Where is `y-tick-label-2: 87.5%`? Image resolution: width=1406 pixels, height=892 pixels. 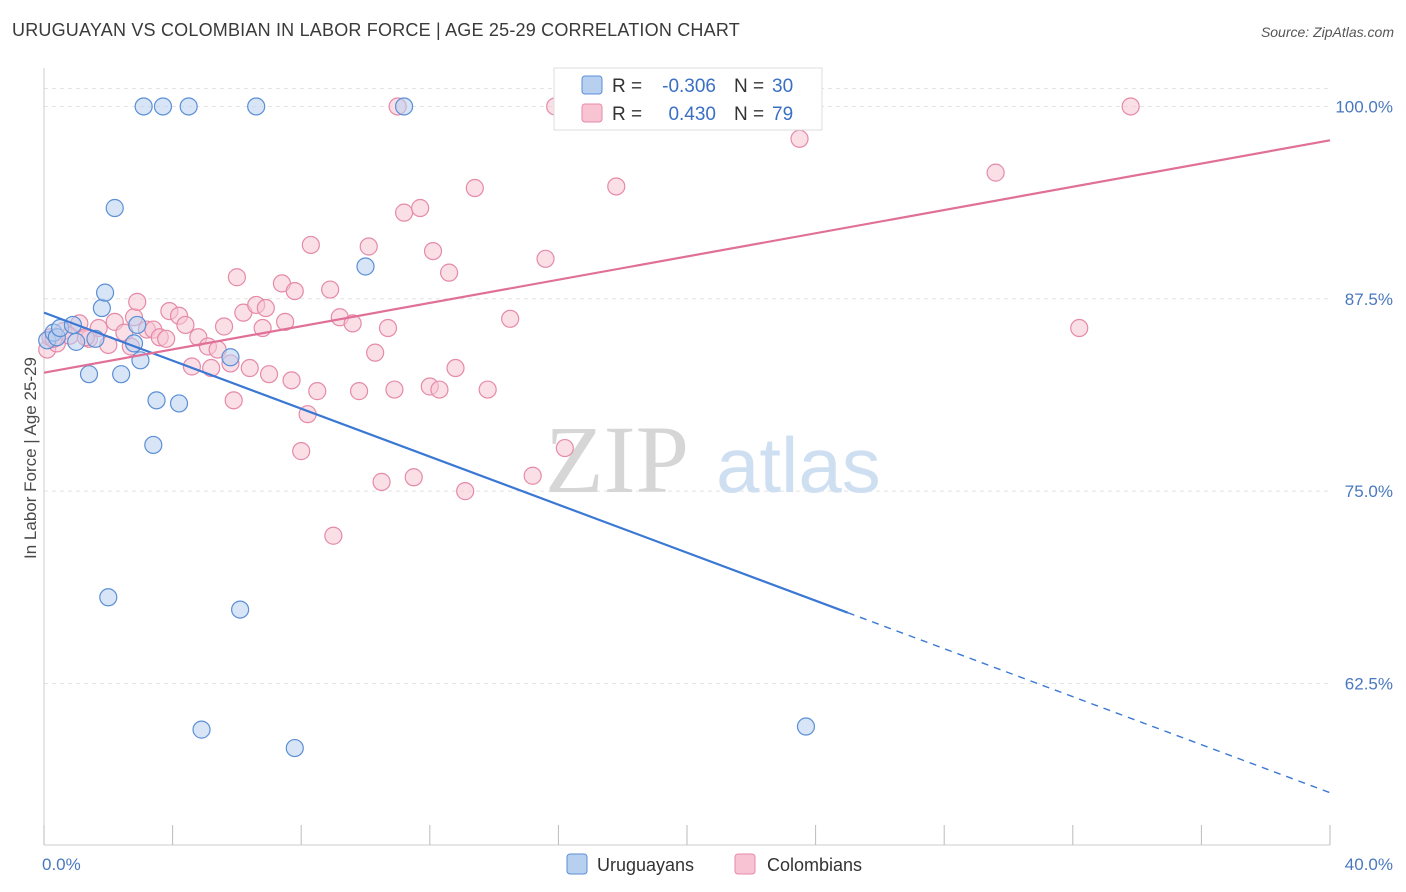 y-tick-label-2: 87.5% is located at coordinates (1369, 299).